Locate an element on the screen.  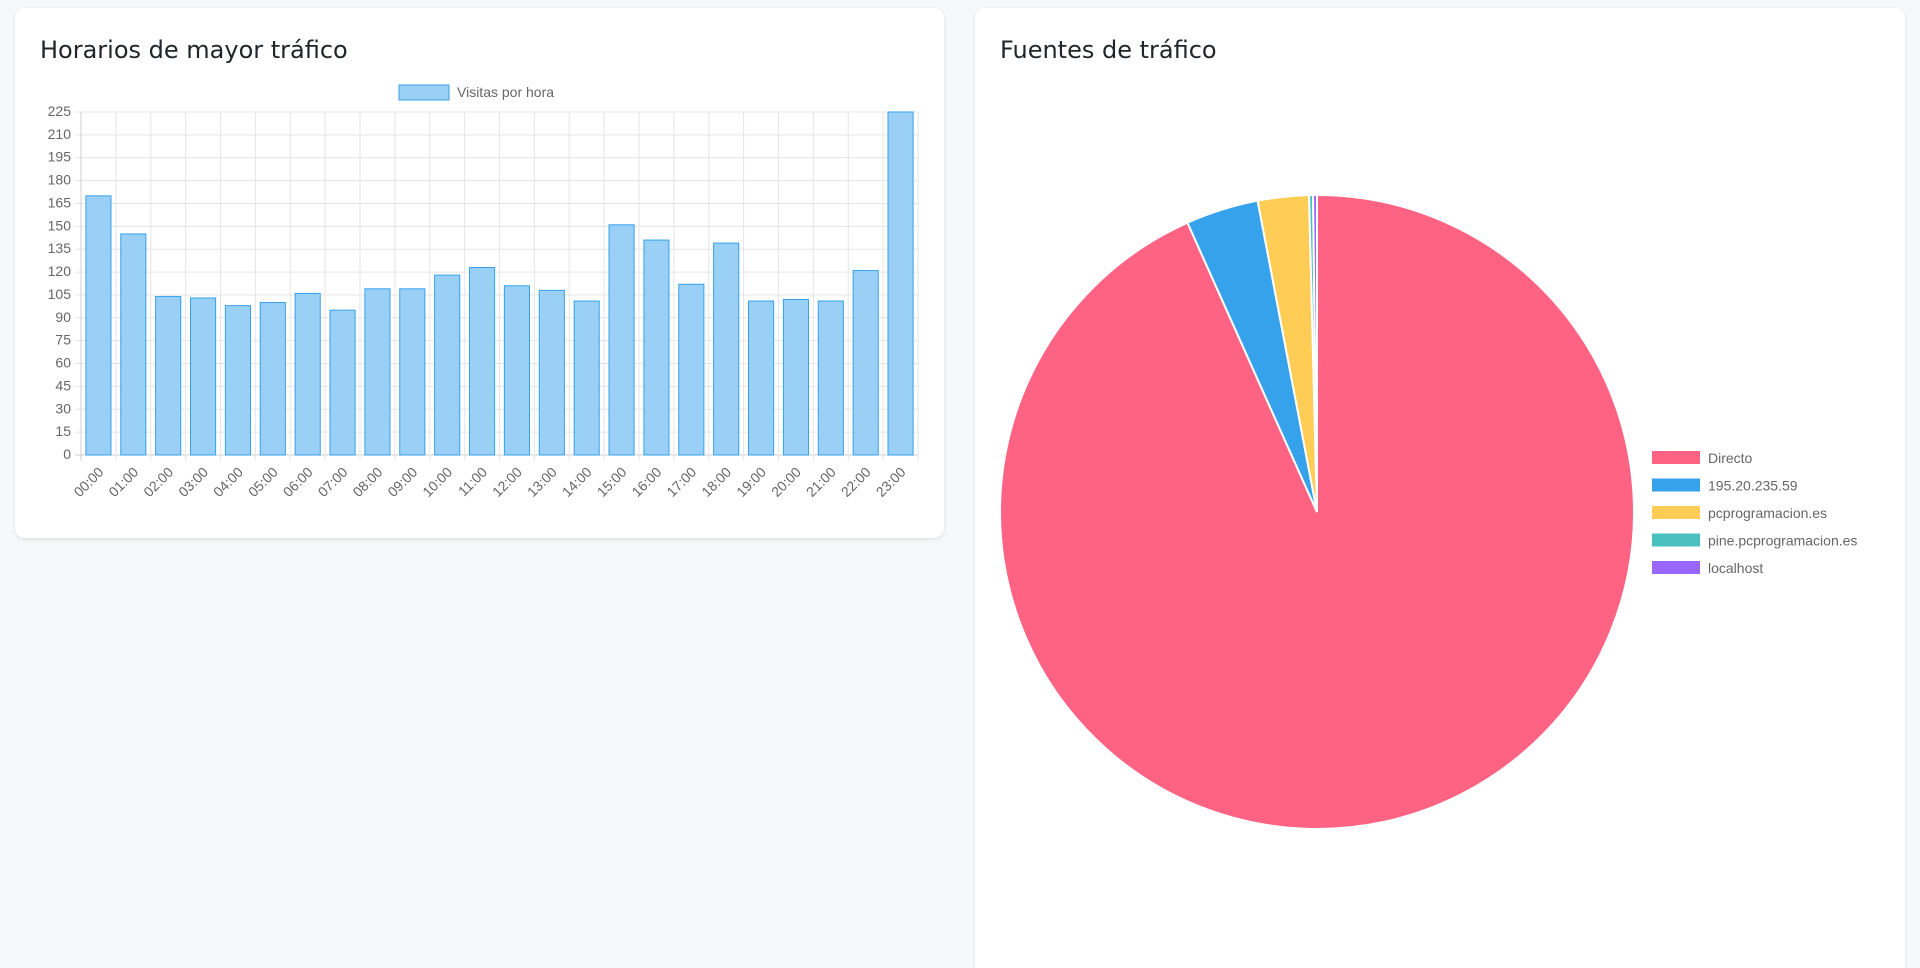
x-tick-label: 04:00 is located at coordinates (228, 482).